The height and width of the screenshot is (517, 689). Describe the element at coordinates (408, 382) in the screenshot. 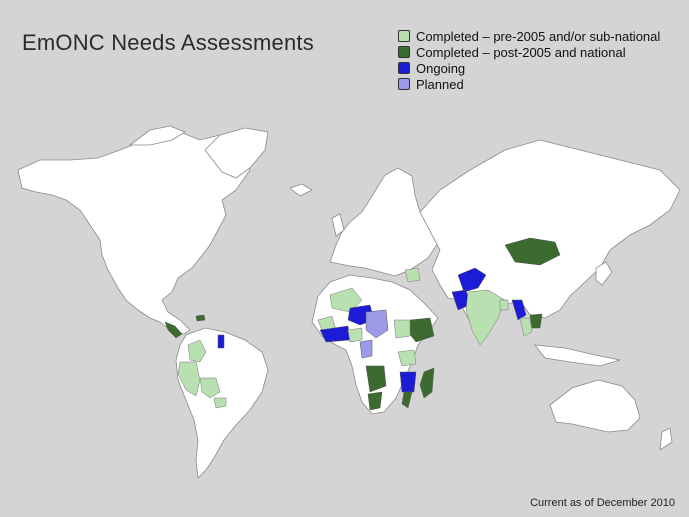

I see `country-tanzania` at that location.